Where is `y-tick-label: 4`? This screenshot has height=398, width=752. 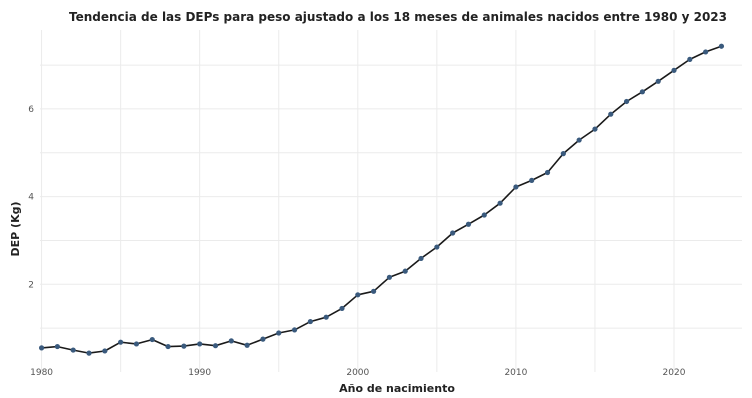
y-tick-label: 4 is located at coordinates (31, 198).